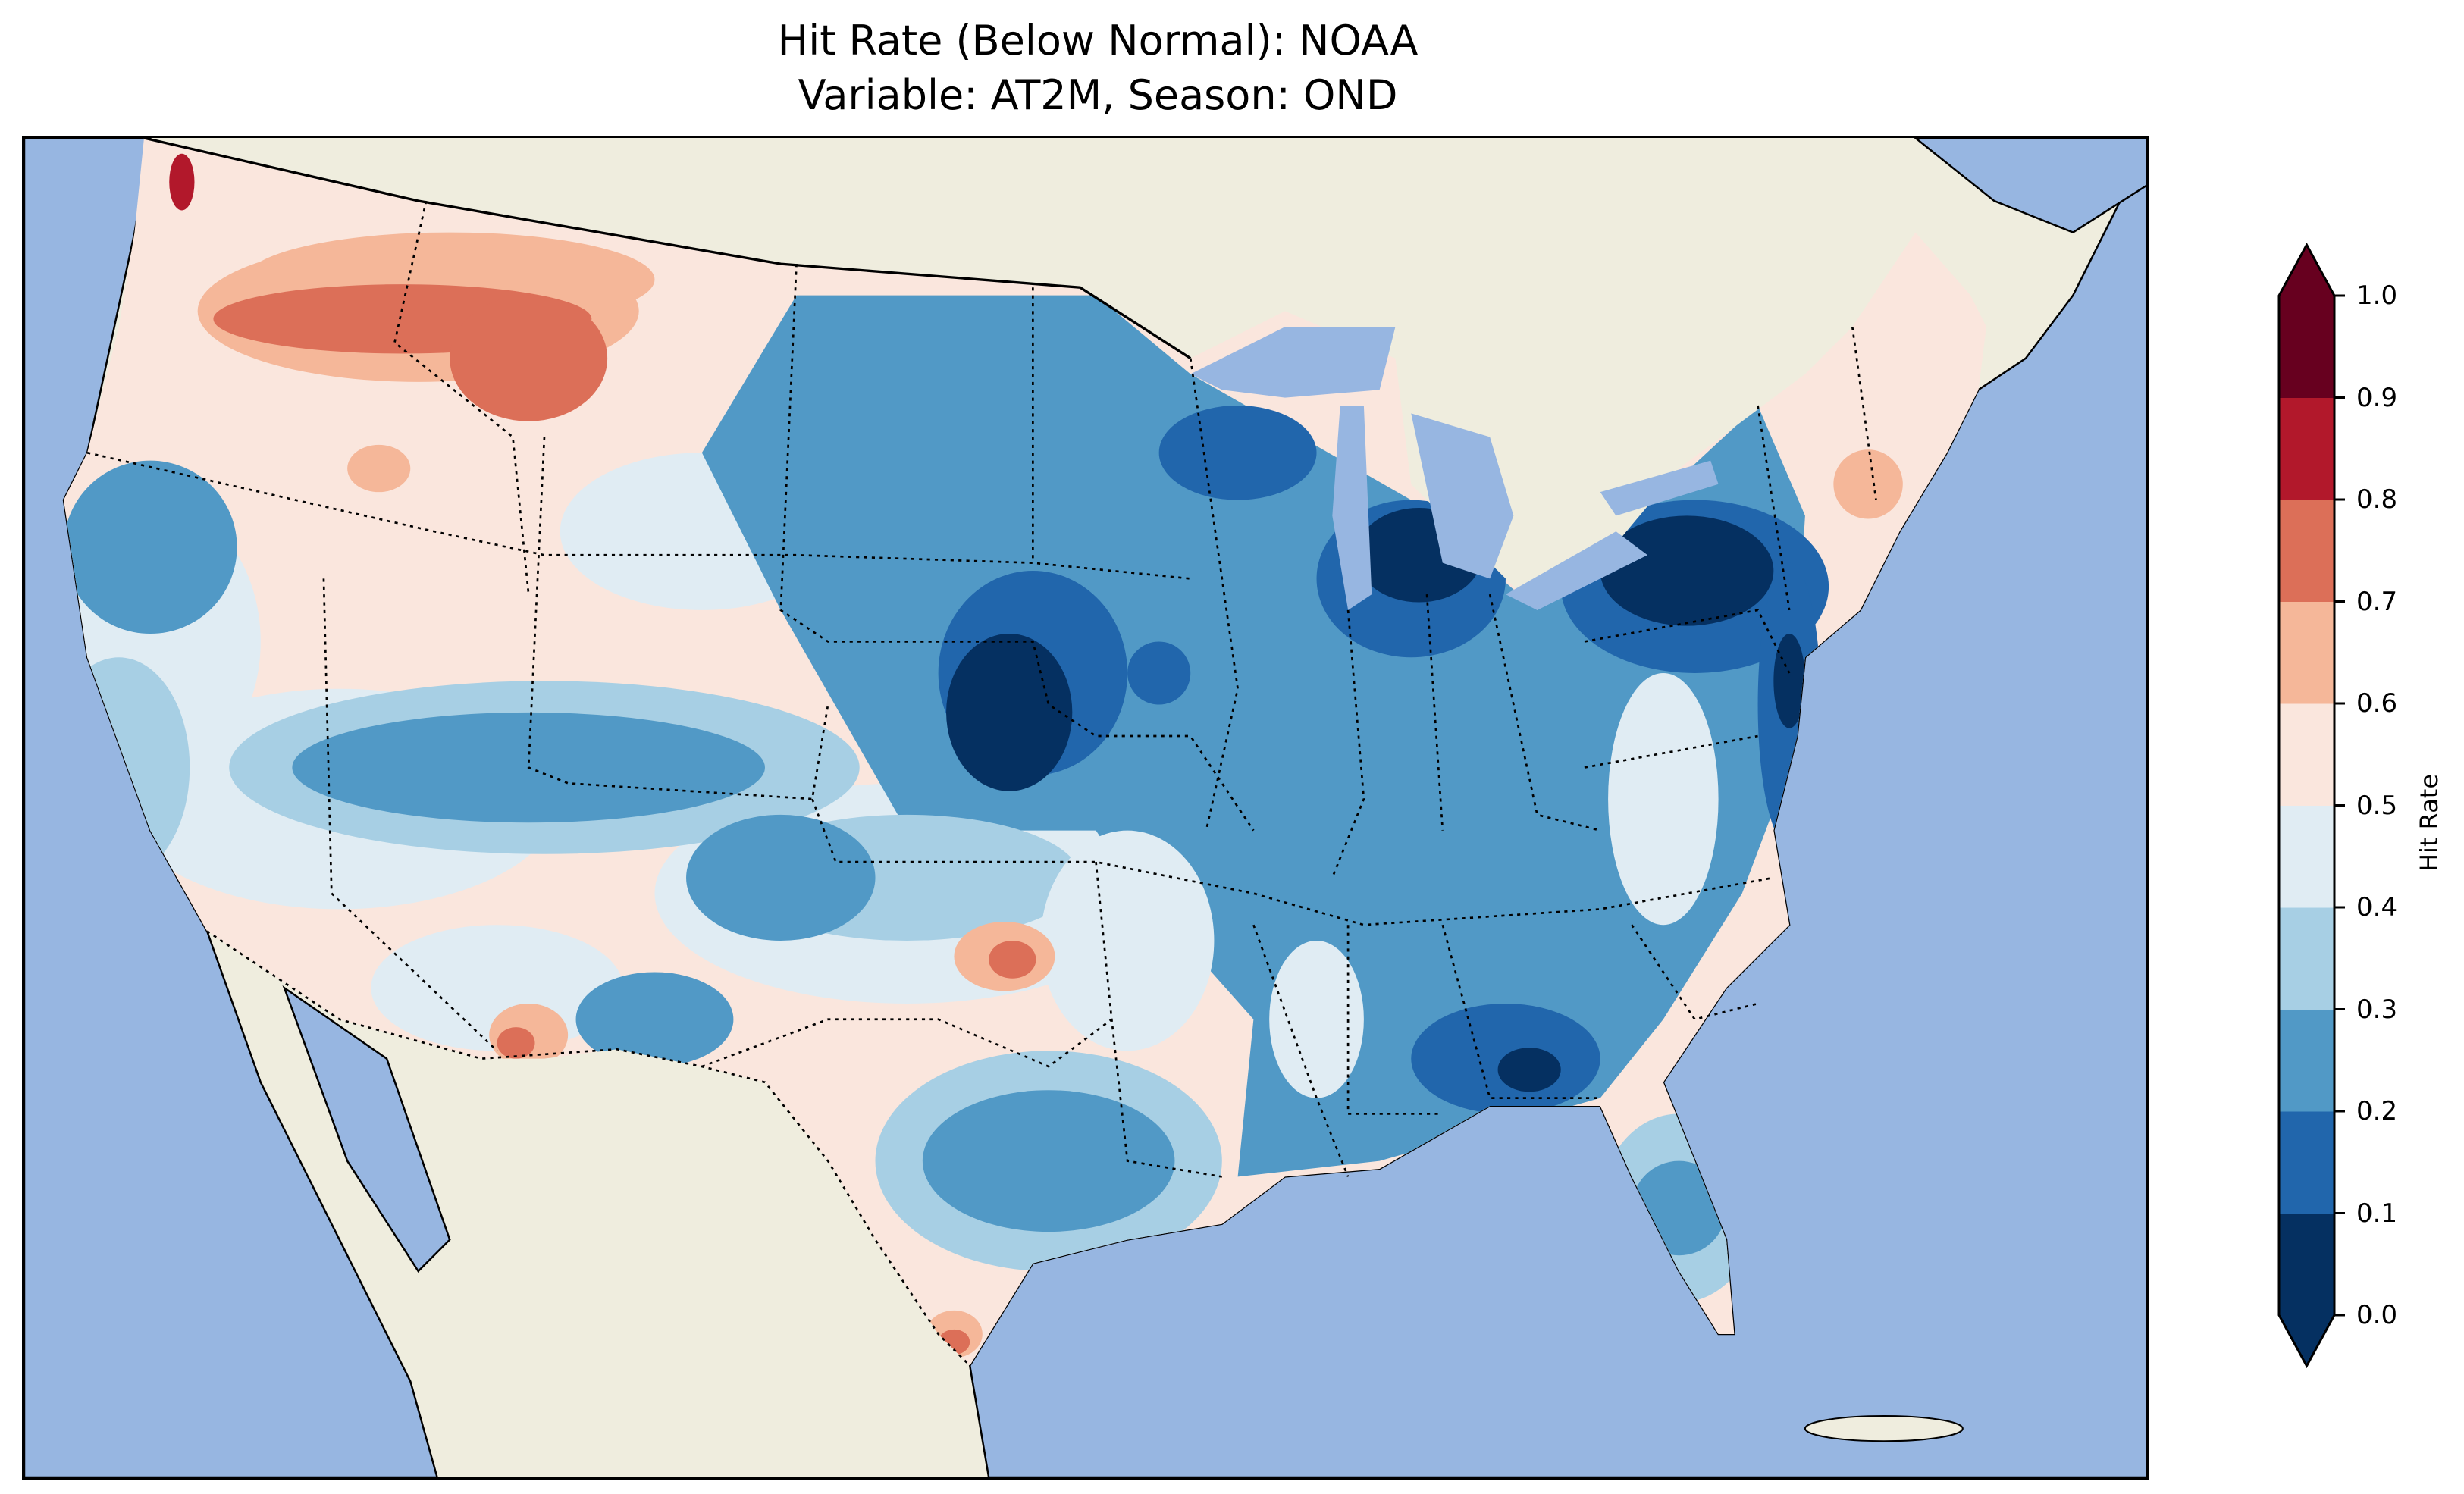 The width and height of the screenshot is (2464, 1494). I want to click on colorbar-extend-min, so click(2307, 1340).